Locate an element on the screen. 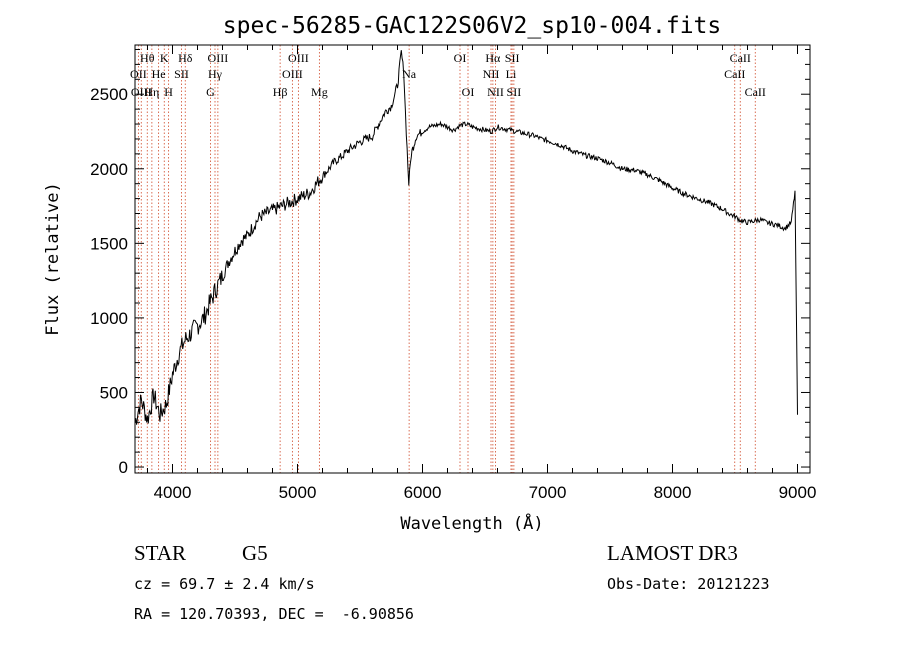 Image resolution: width=900 pixels, height=649 pixels. coordinates: RA = 120.70393, DEC = -6.90856 is located at coordinates (274, 614).